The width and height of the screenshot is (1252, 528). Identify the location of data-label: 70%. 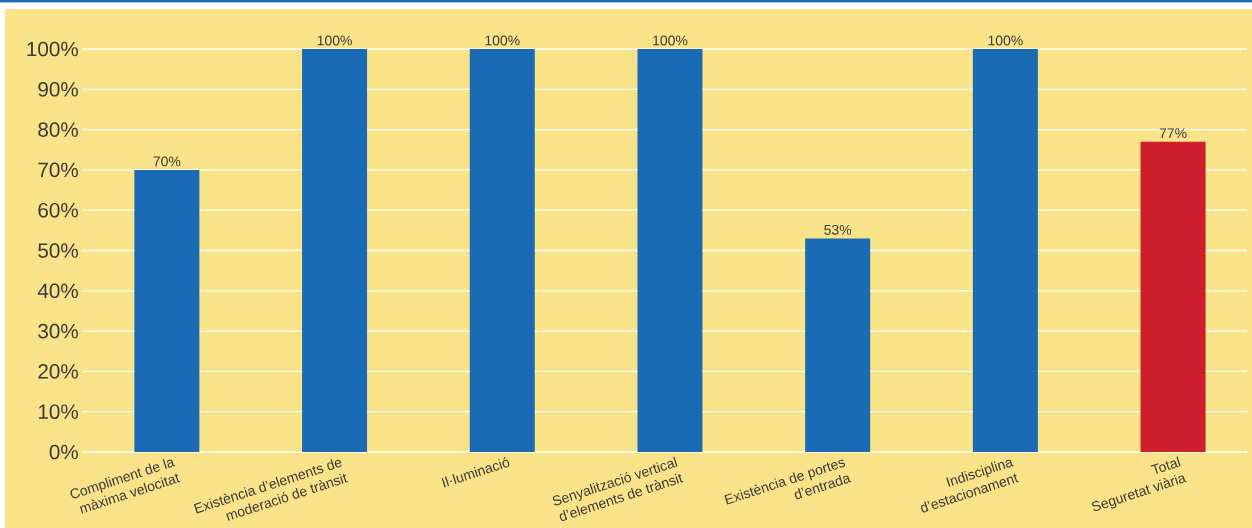
(167, 161).